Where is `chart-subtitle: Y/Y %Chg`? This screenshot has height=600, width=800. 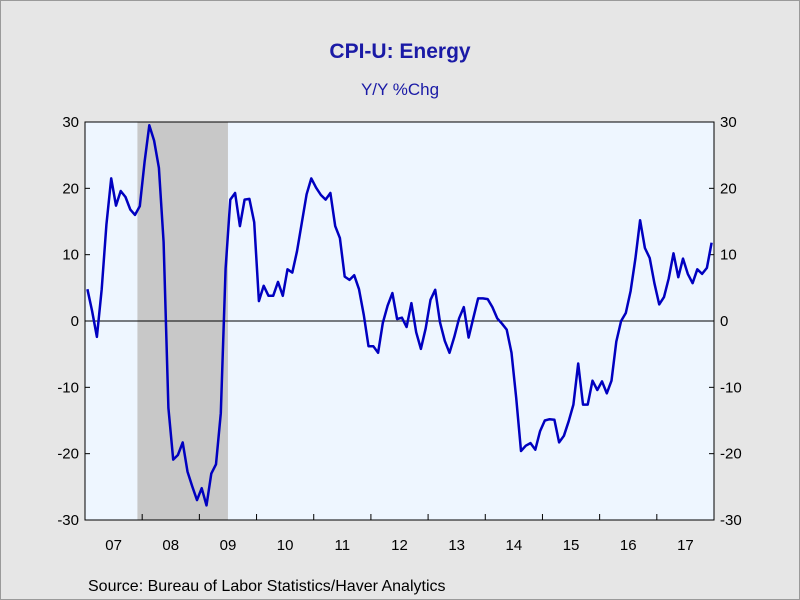 chart-subtitle: Y/Y %Chg is located at coordinates (400, 89).